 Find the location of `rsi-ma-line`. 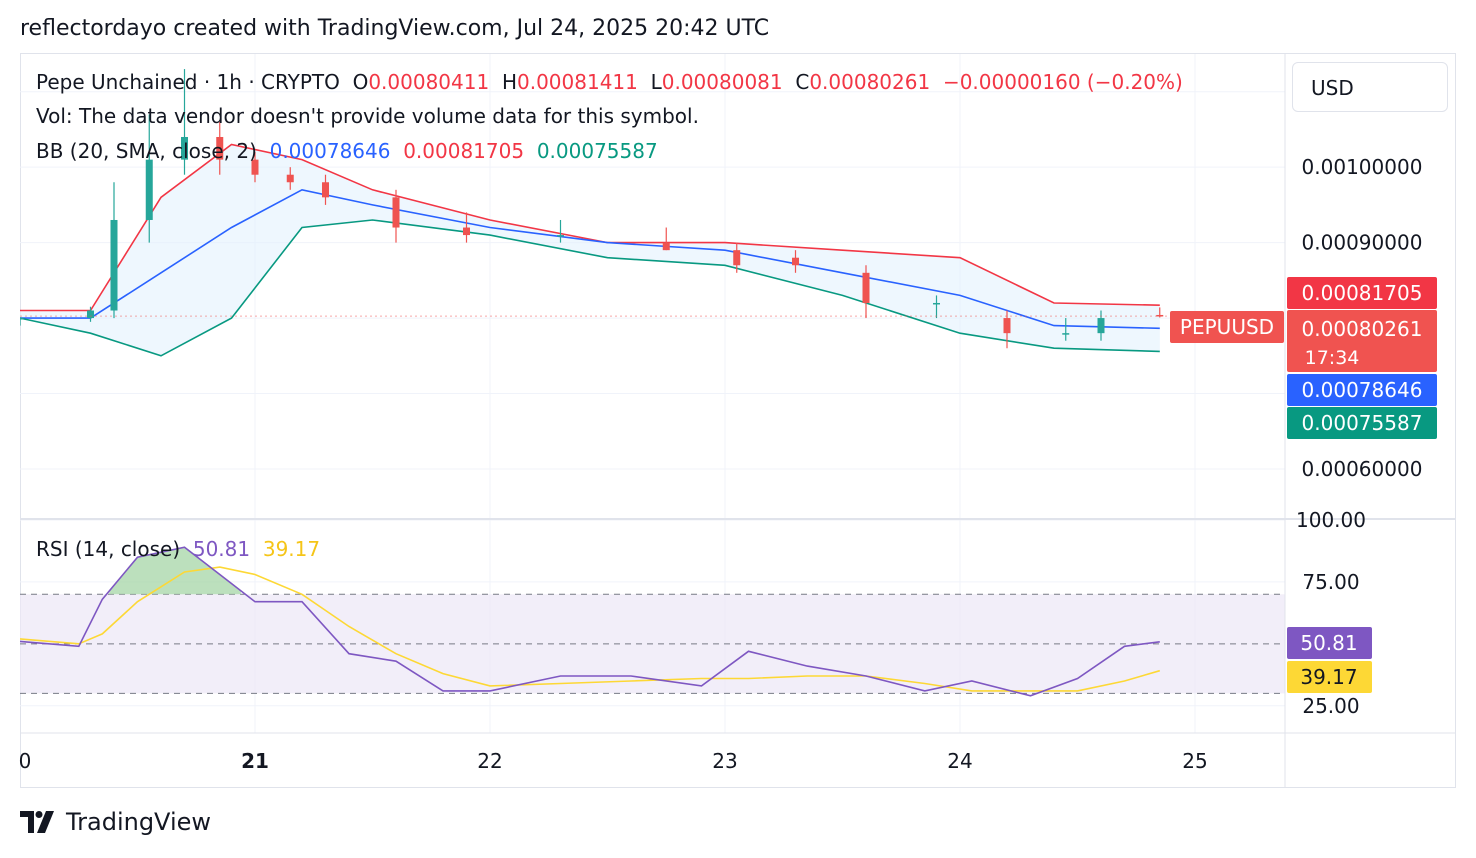

rsi-ma-line is located at coordinates (590, 629).